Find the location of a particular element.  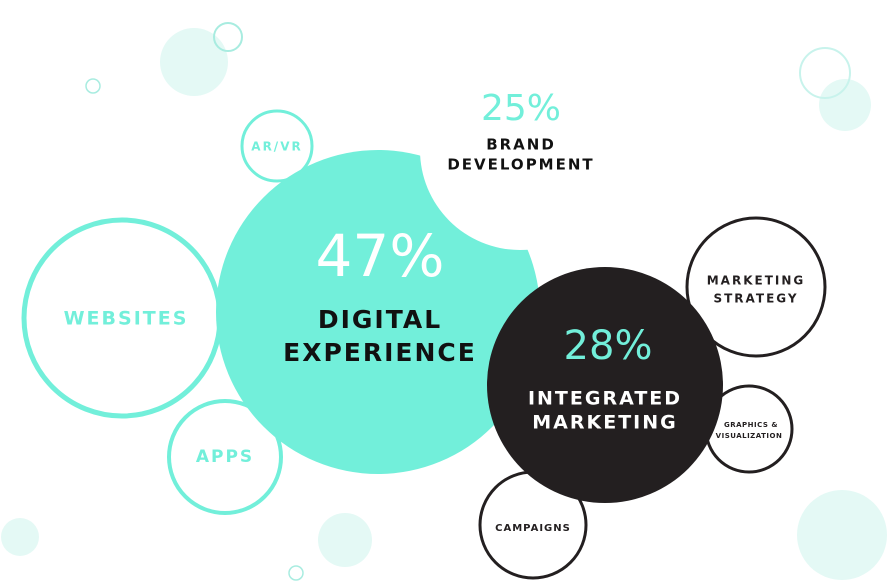

integrated-circle is located at coordinates (605, 385).